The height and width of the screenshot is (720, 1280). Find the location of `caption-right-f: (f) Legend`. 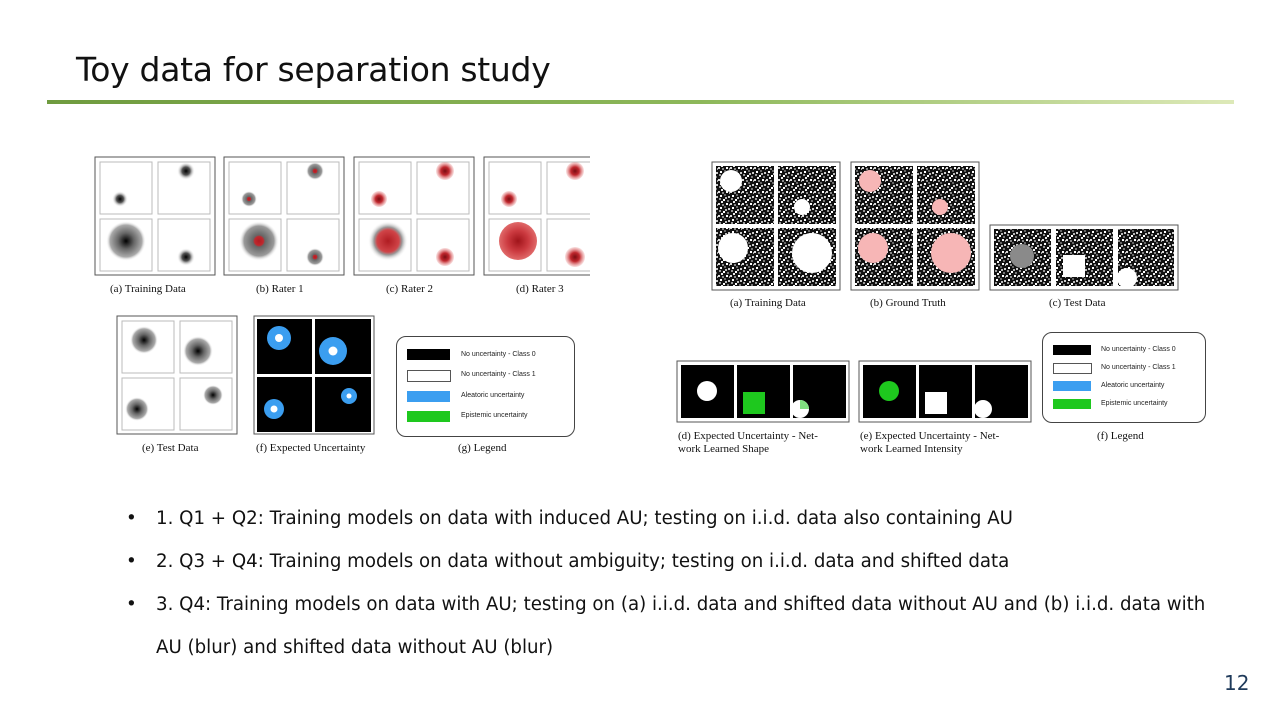

caption-right-f: (f) Legend is located at coordinates (1120, 436).